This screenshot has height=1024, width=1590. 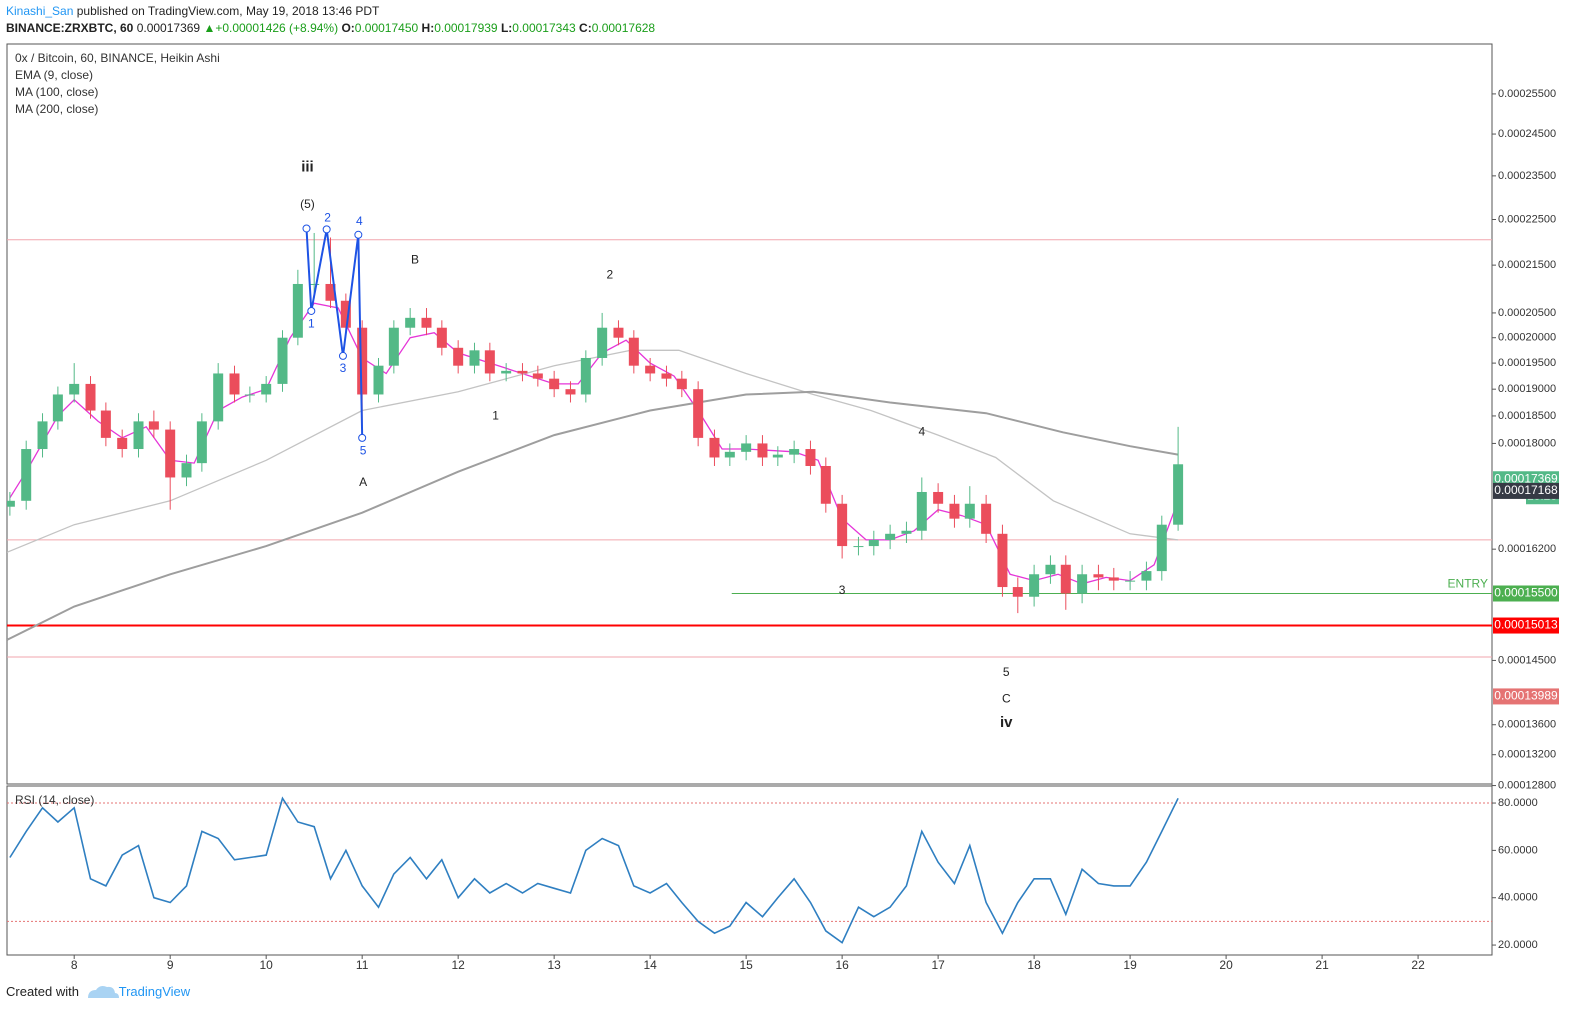 What do you see at coordinates (1527, 338) in the screenshot?
I see `y-tick-label: 0.00020000` at bounding box center [1527, 338].